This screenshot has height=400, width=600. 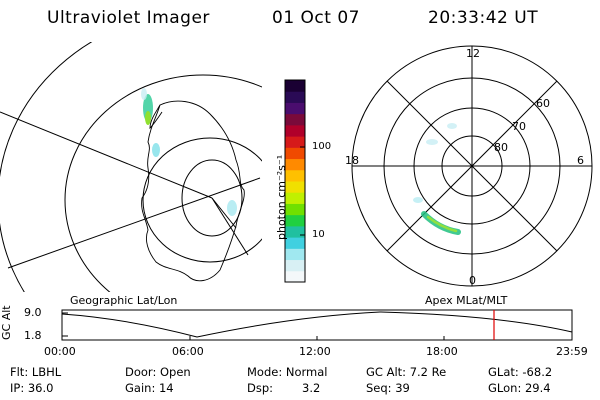 I want to click on time-tick-1800: 18:00, so click(x=442, y=351).